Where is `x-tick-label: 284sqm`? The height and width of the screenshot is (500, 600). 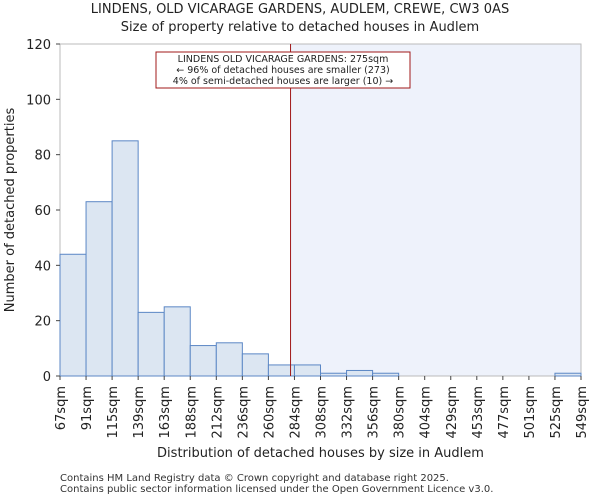
x-tick-label: 284sqm is located at coordinates (295, 412).